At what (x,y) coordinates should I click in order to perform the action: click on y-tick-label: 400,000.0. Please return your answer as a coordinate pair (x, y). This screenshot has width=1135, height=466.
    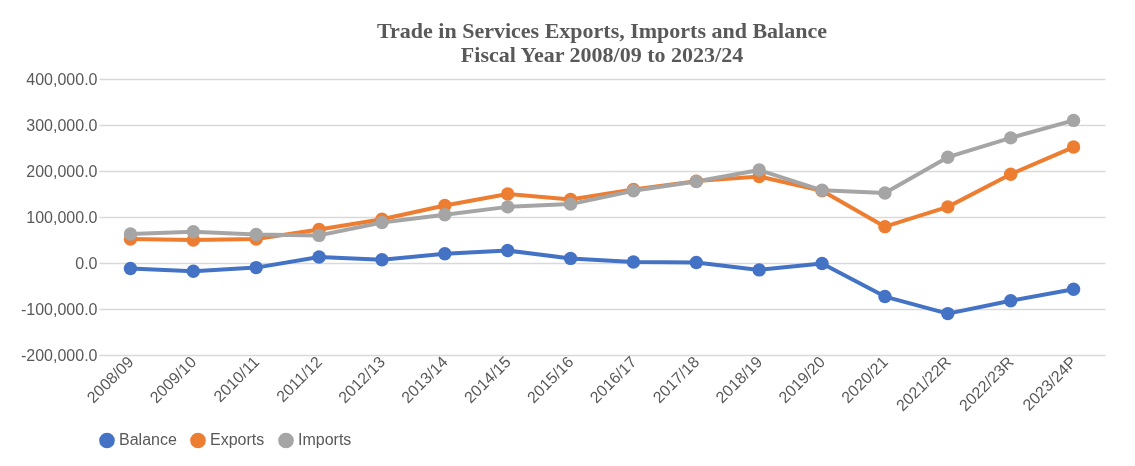
    Looking at the image, I should click on (62, 79).